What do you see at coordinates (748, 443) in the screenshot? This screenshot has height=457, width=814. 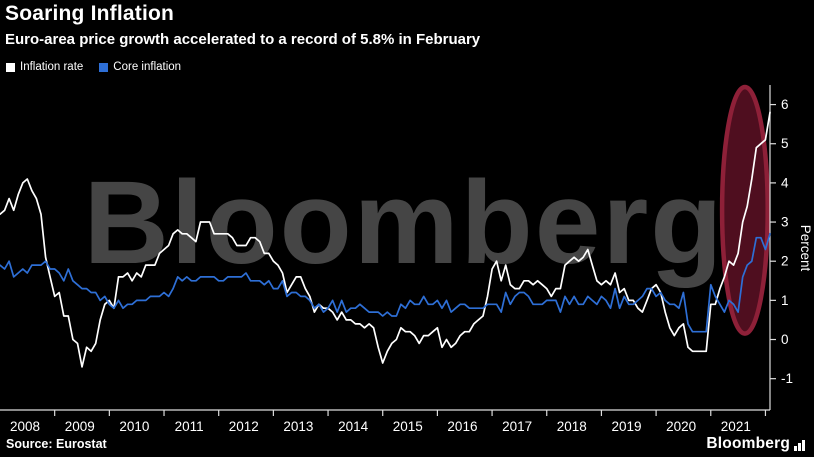 I see `bloomberg-logo-text: Bloomberg` at bounding box center [748, 443].